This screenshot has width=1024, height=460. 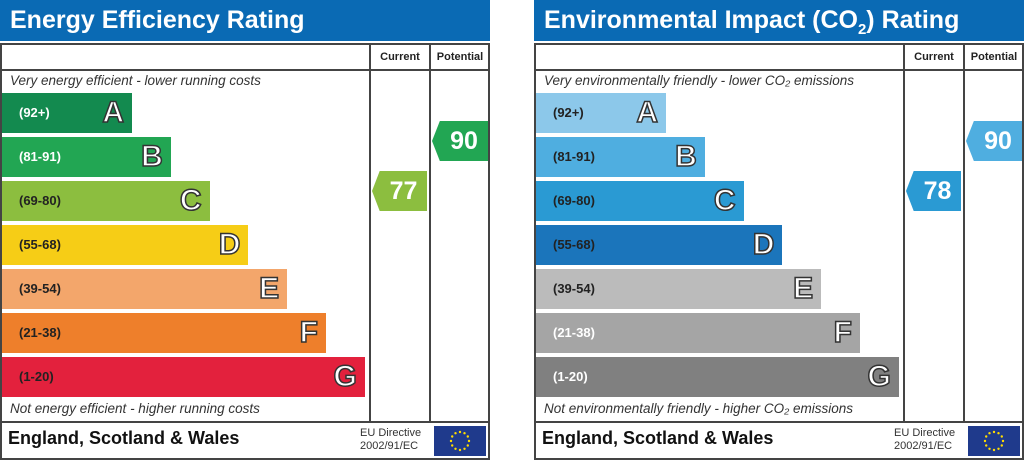 I want to click on band-letter: D, so click(x=763, y=244).